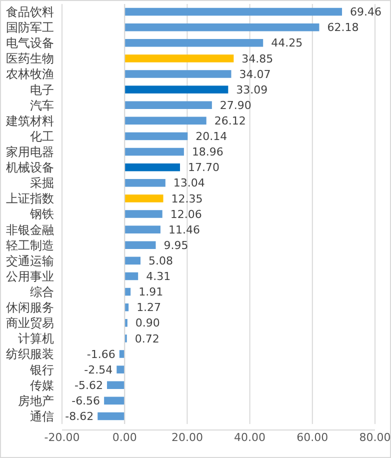 This screenshot has height=458, width=391. I want to click on x-tick-label: 20.00, so click(187, 437).